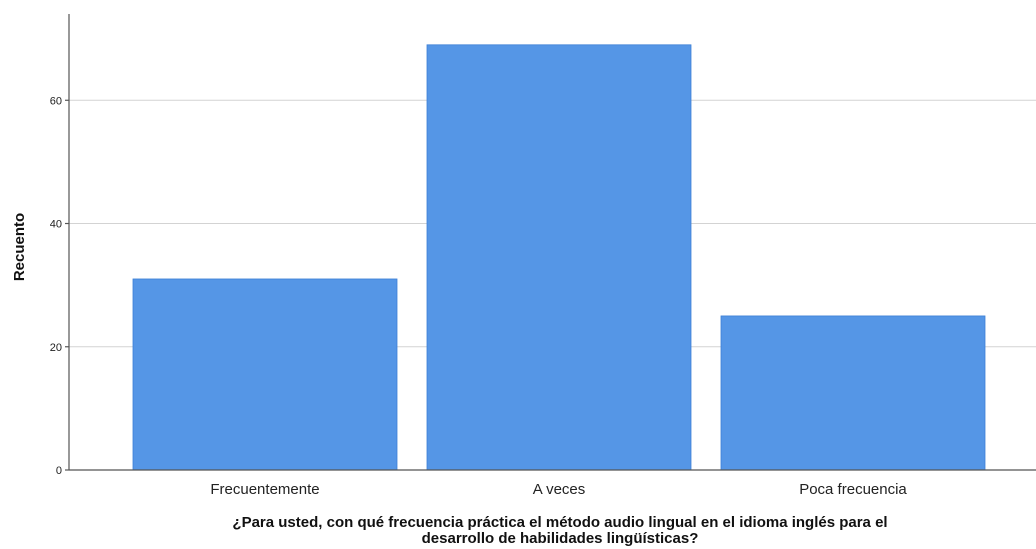  I want to click on x-axis-label-line-2: desarrollo de habilidades lingüísticas?, so click(560, 538).